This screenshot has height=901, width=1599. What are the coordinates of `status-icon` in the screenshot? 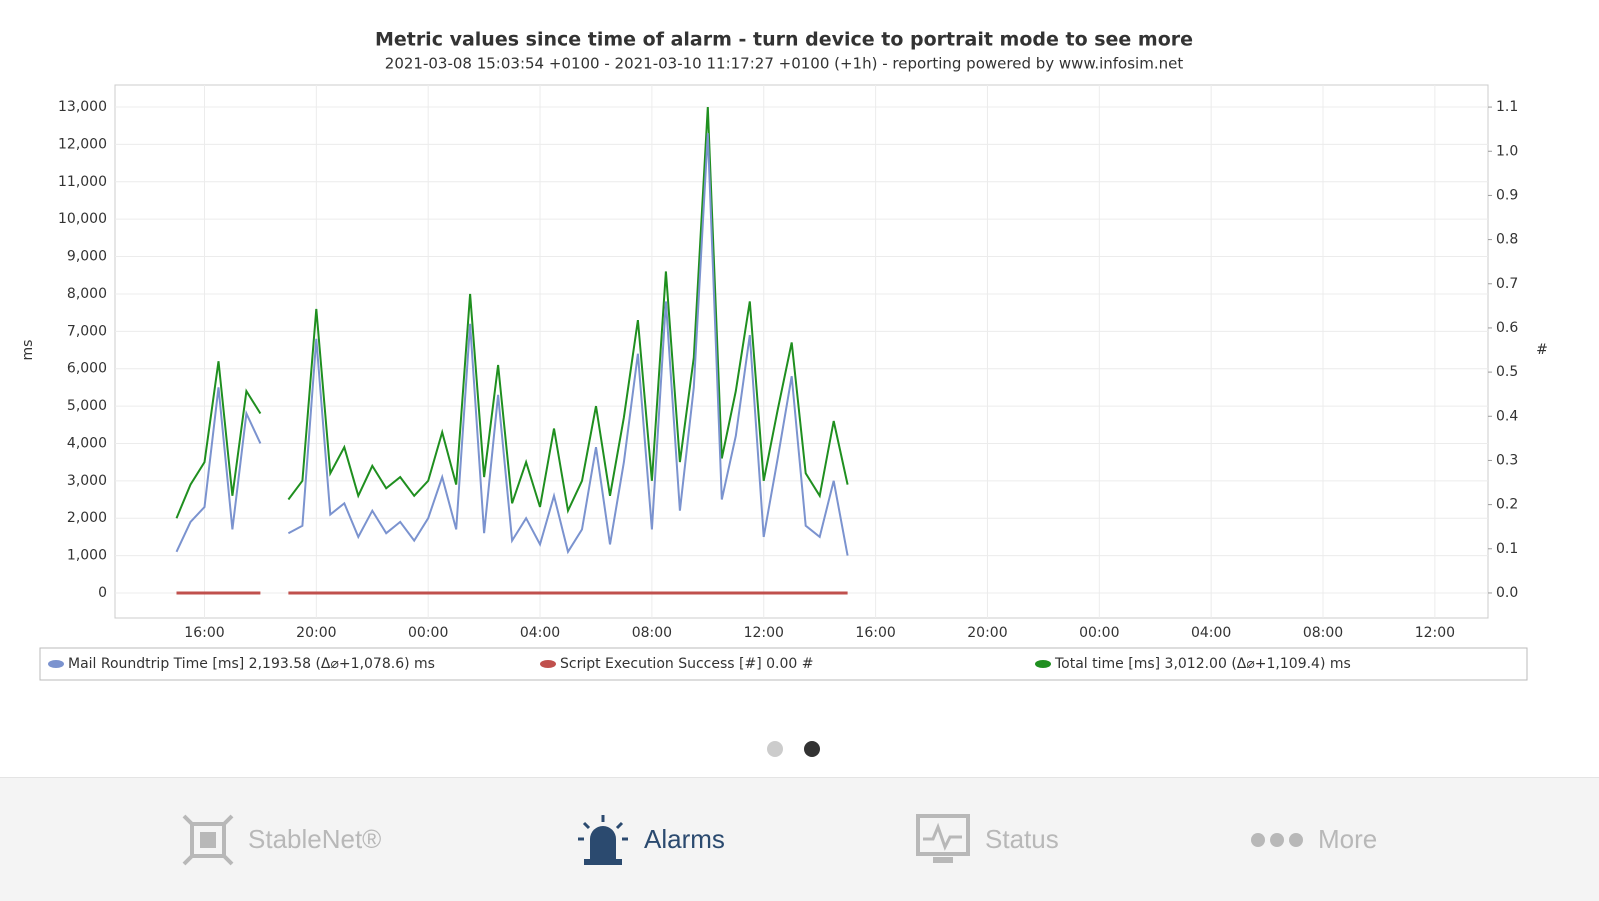 It's located at (943, 838).